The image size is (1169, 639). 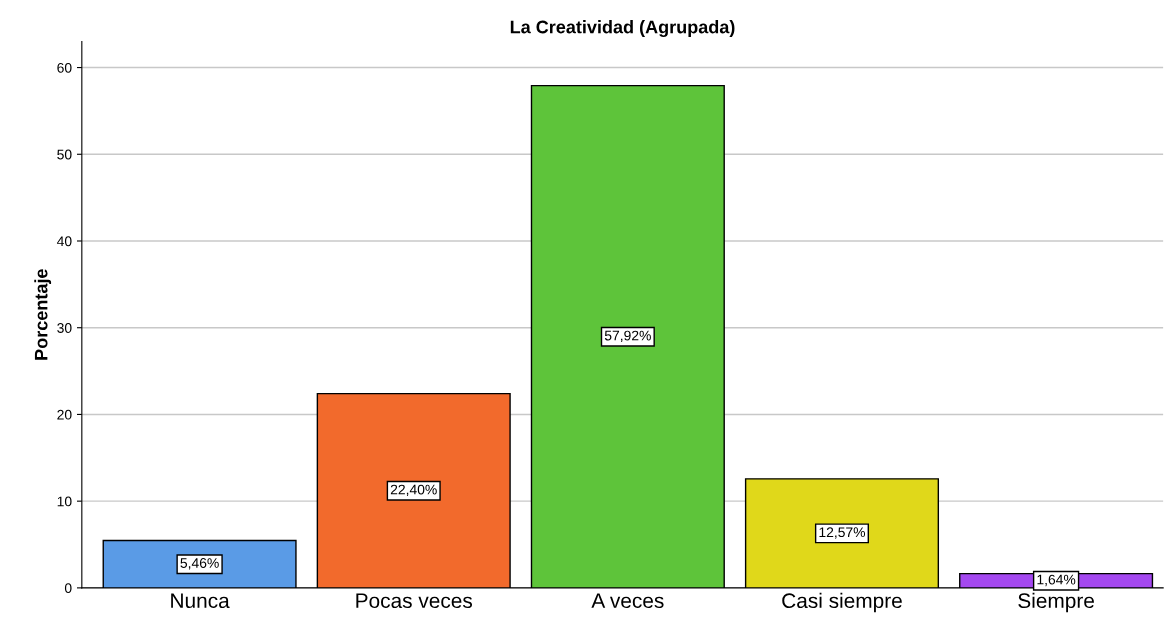 I want to click on x-tick-label: Nunca, so click(x=200, y=601).